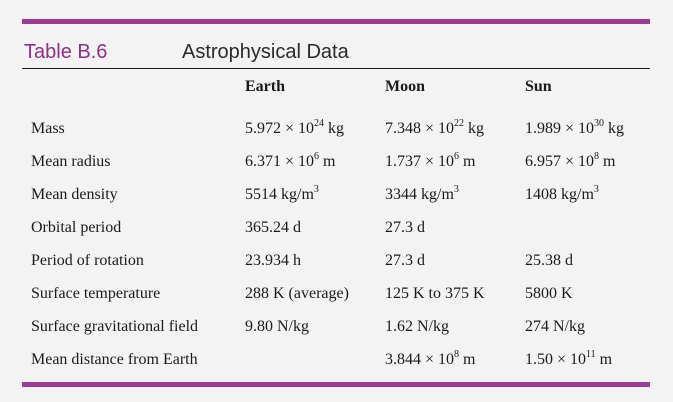 Image resolution: width=673 pixels, height=402 pixels. What do you see at coordinates (96, 293) in the screenshot?
I see `row-label: Surface temperature` at bounding box center [96, 293].